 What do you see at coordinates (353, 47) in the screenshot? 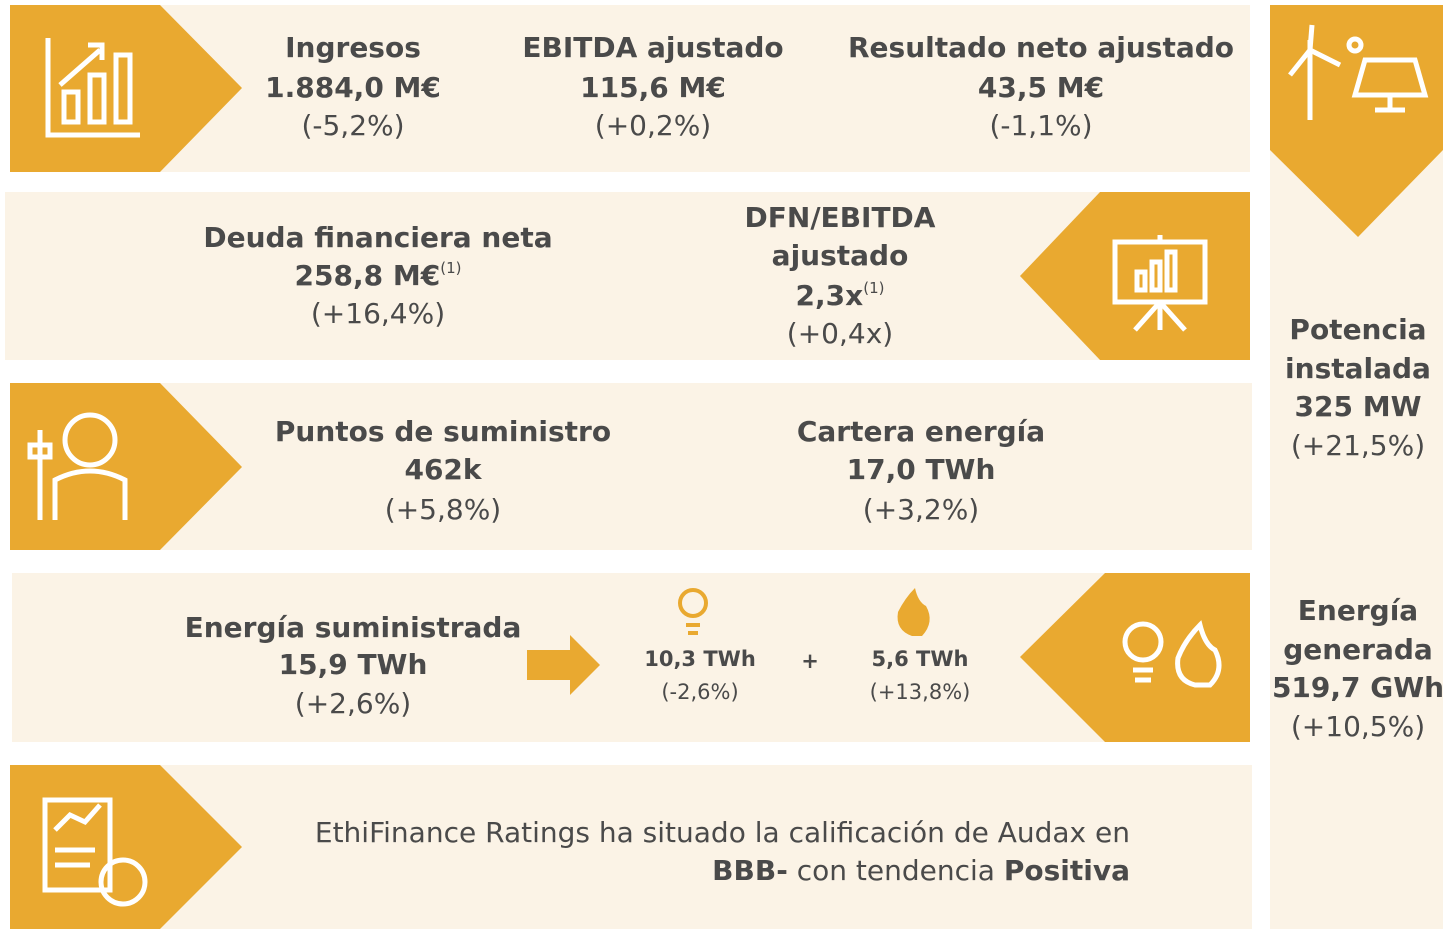
I see `metric-name: Ingresos` at bounding box center [353, 47].